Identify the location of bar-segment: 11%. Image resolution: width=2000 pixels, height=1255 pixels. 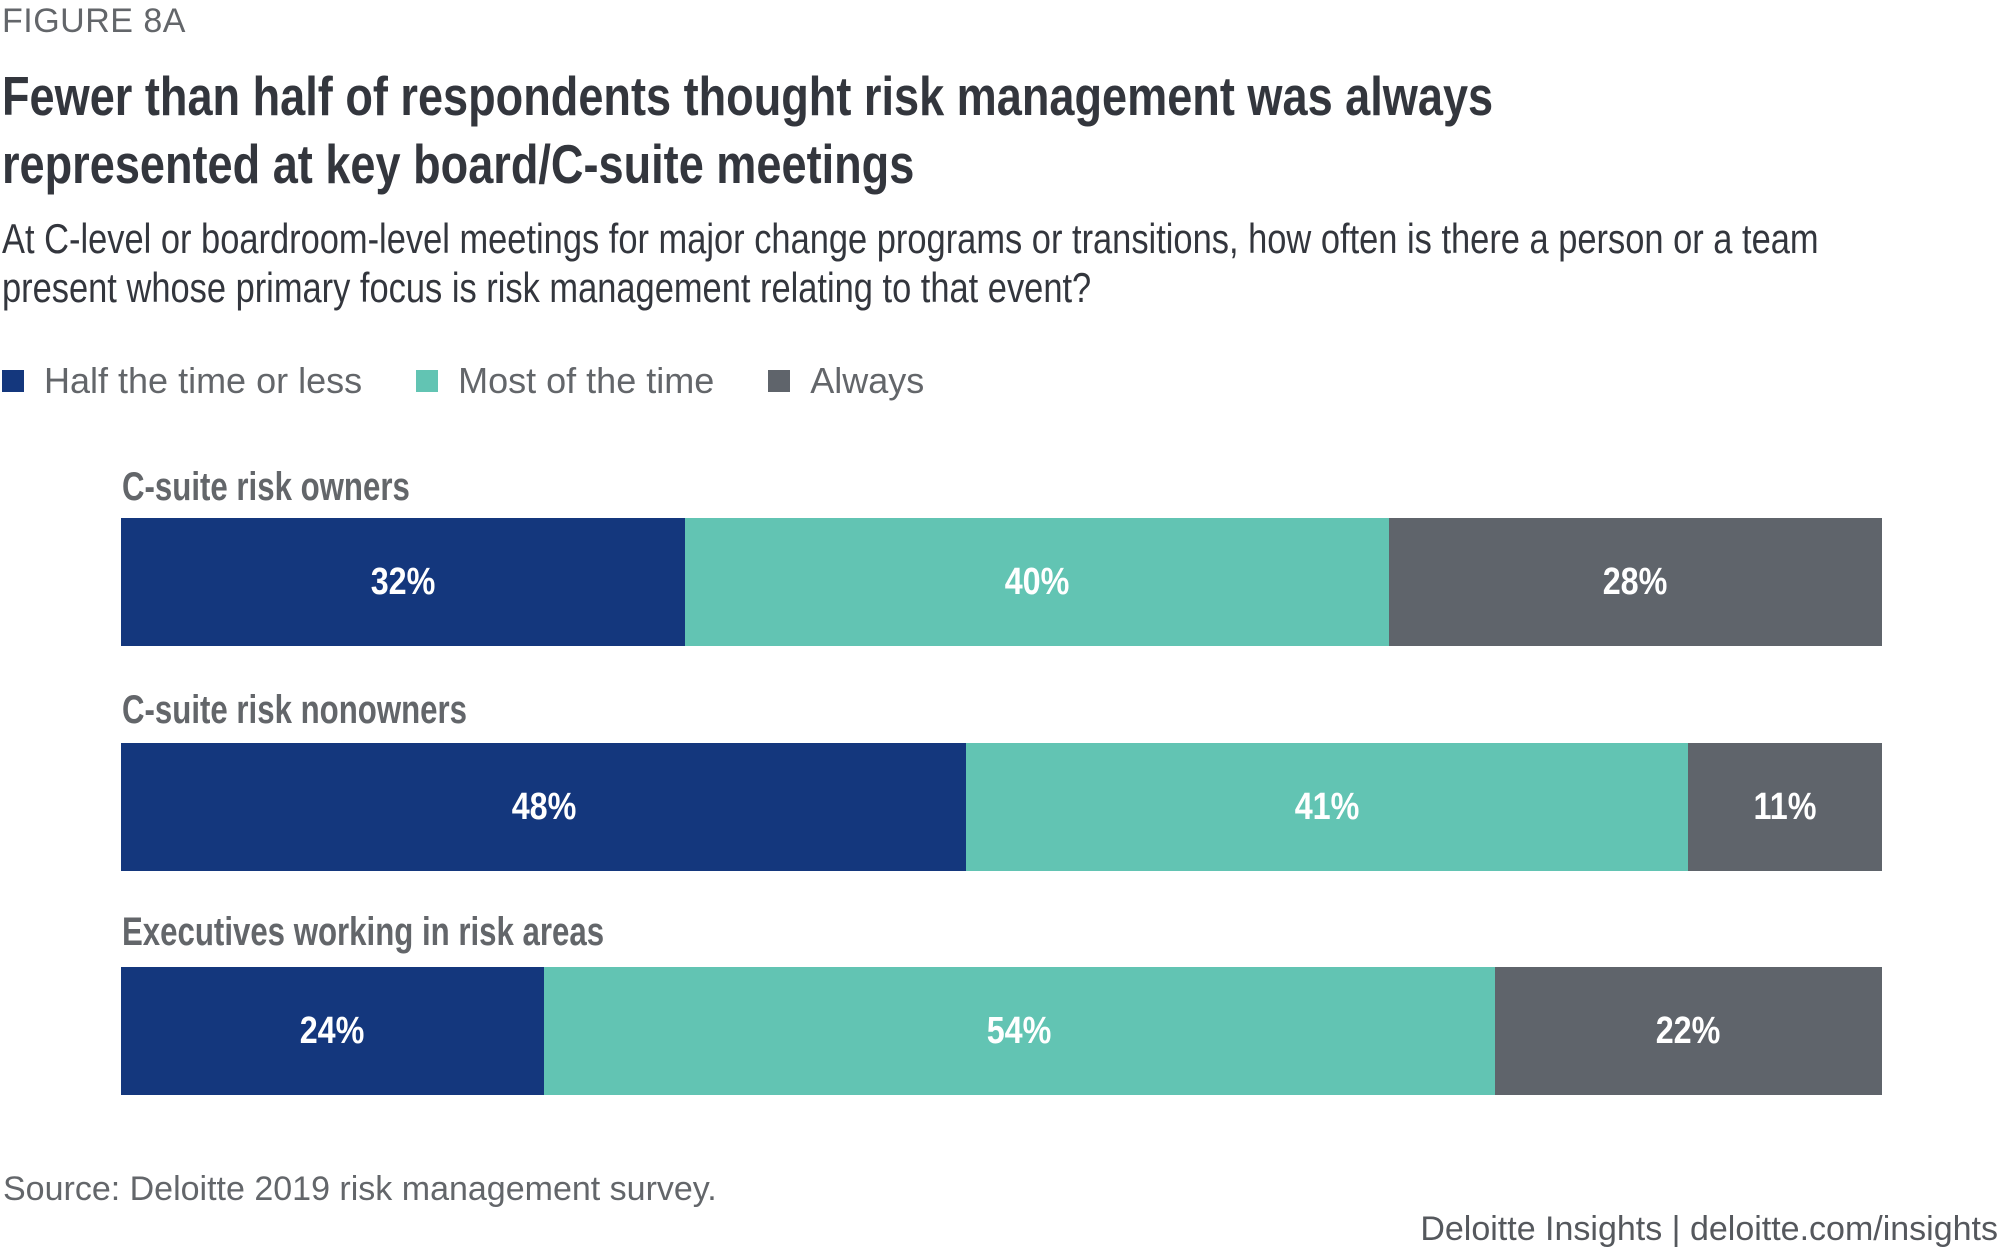
(1785, 807).